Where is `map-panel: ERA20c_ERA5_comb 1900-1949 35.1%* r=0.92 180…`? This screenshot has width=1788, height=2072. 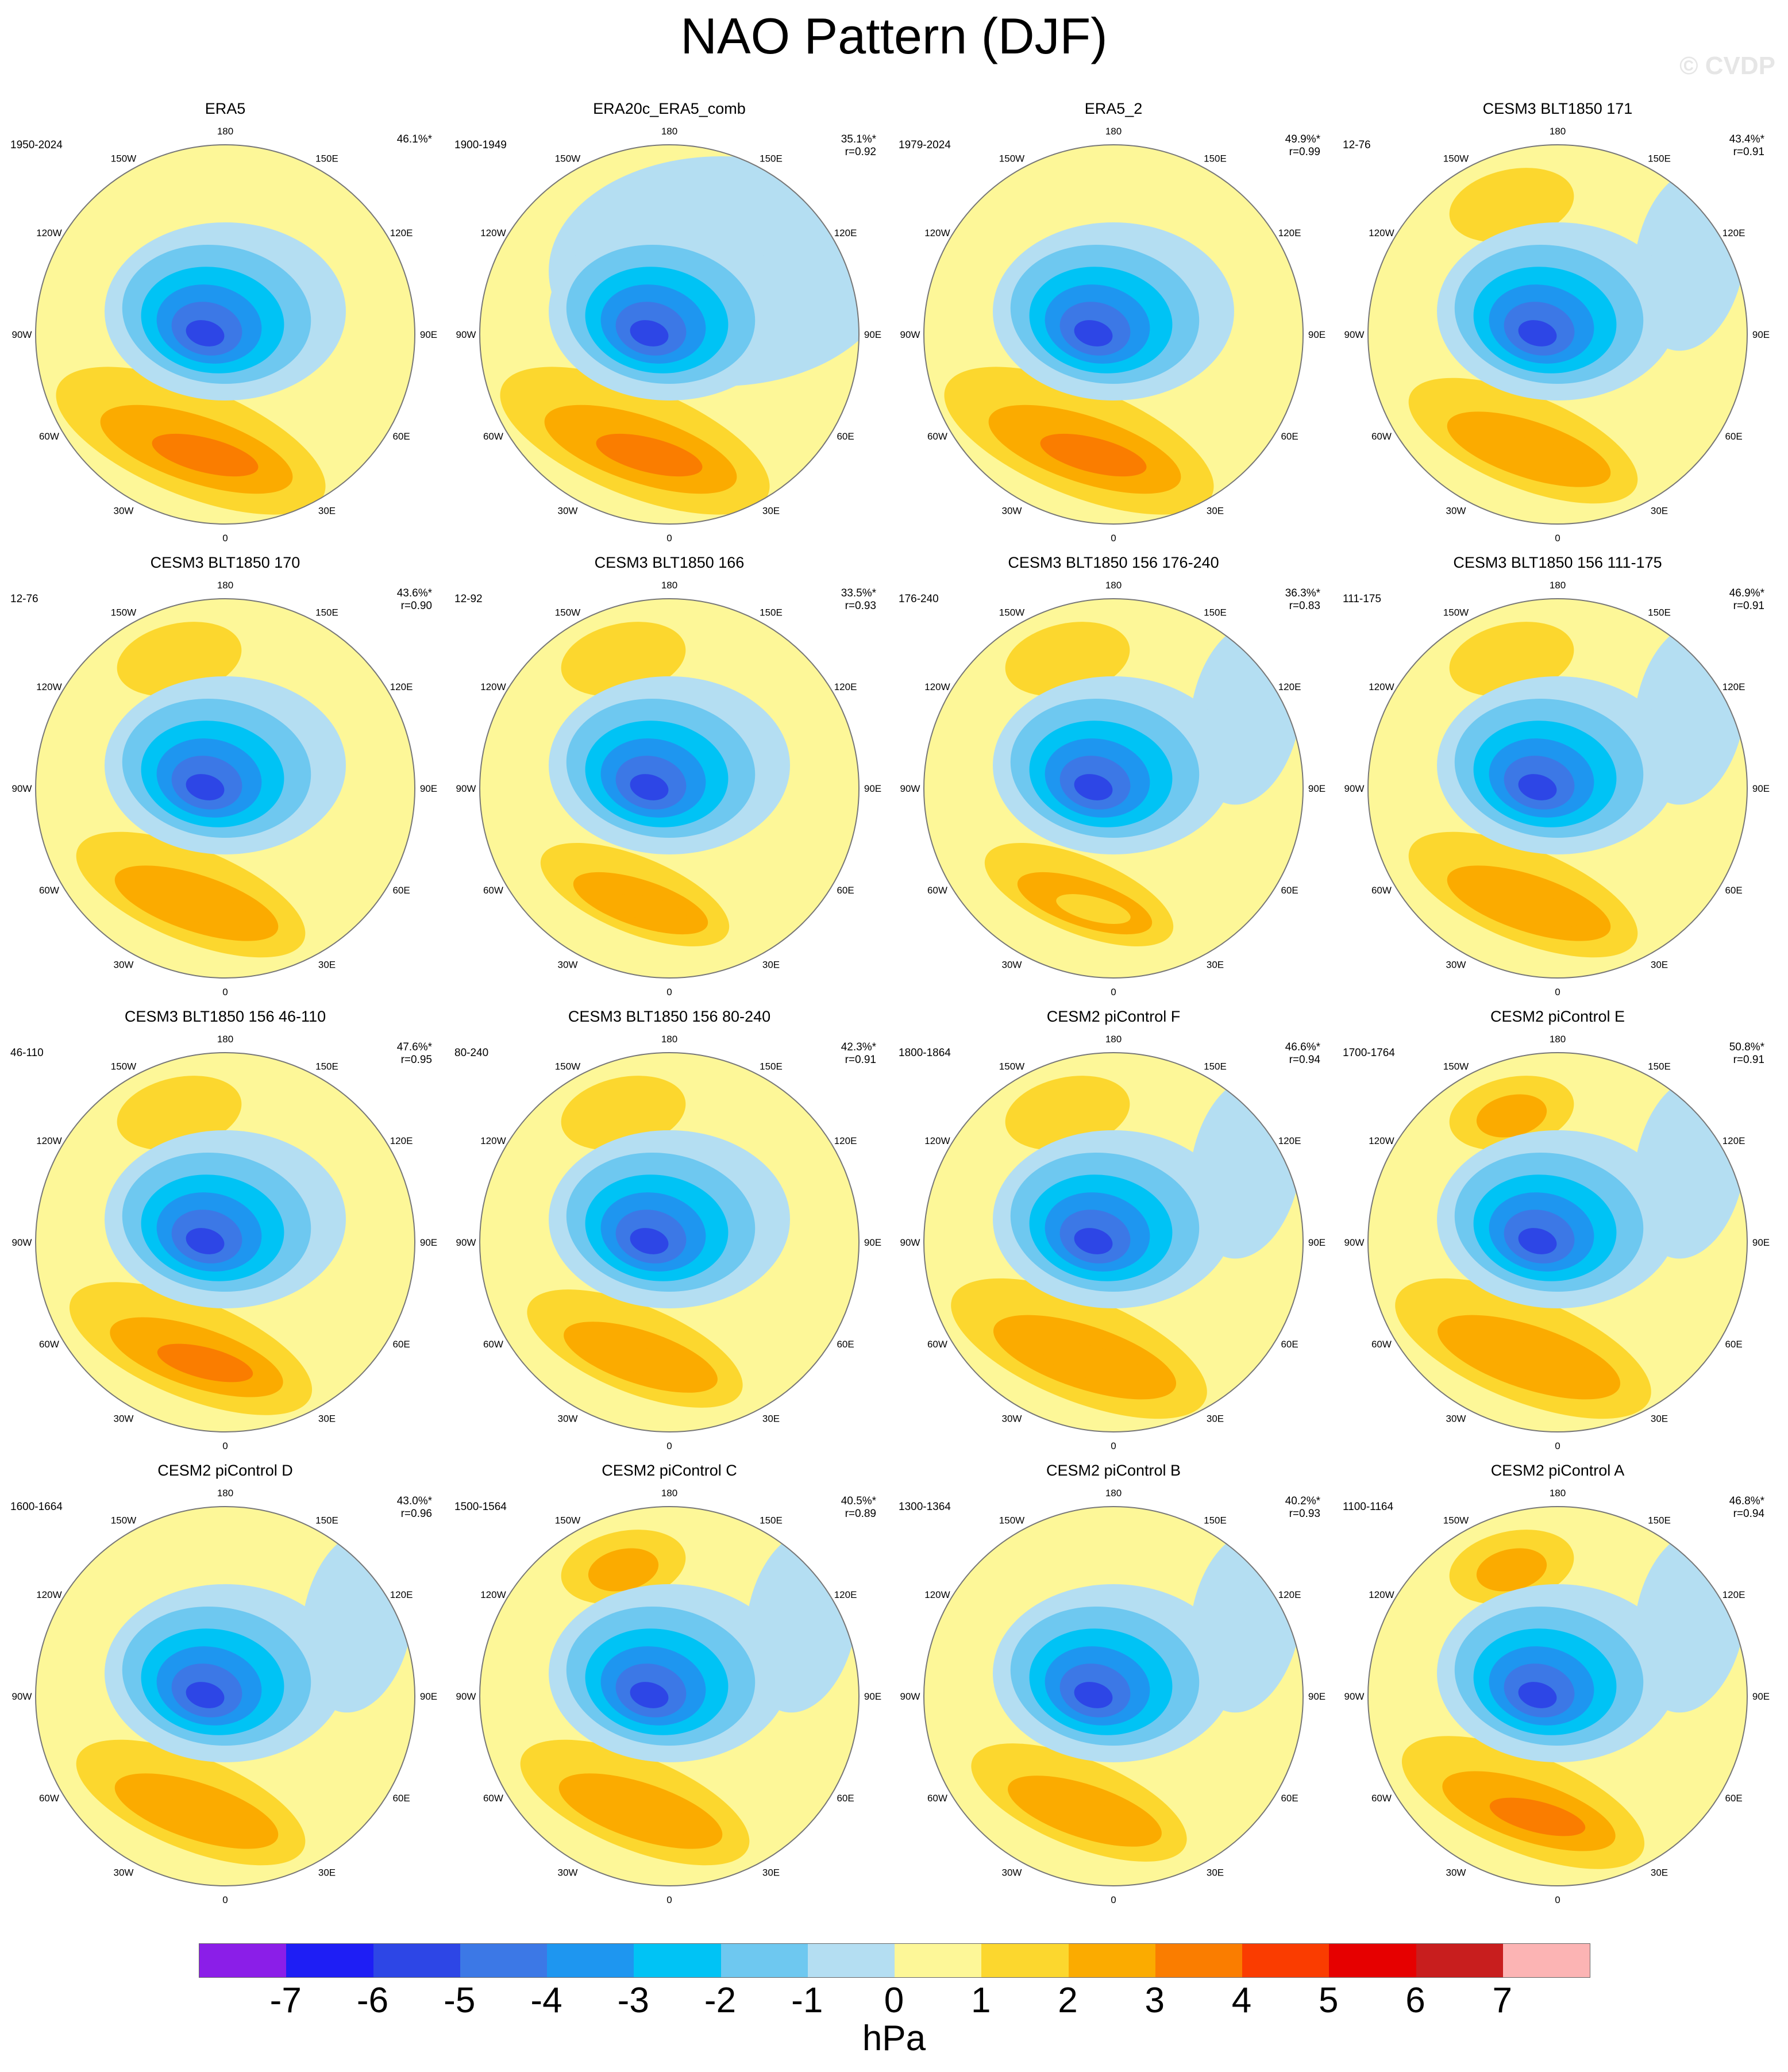 map-panel: ERA20c_ERA5_comb 1900-1949 35.1%* r=0.92 180… is located at coordinates (669, 326).